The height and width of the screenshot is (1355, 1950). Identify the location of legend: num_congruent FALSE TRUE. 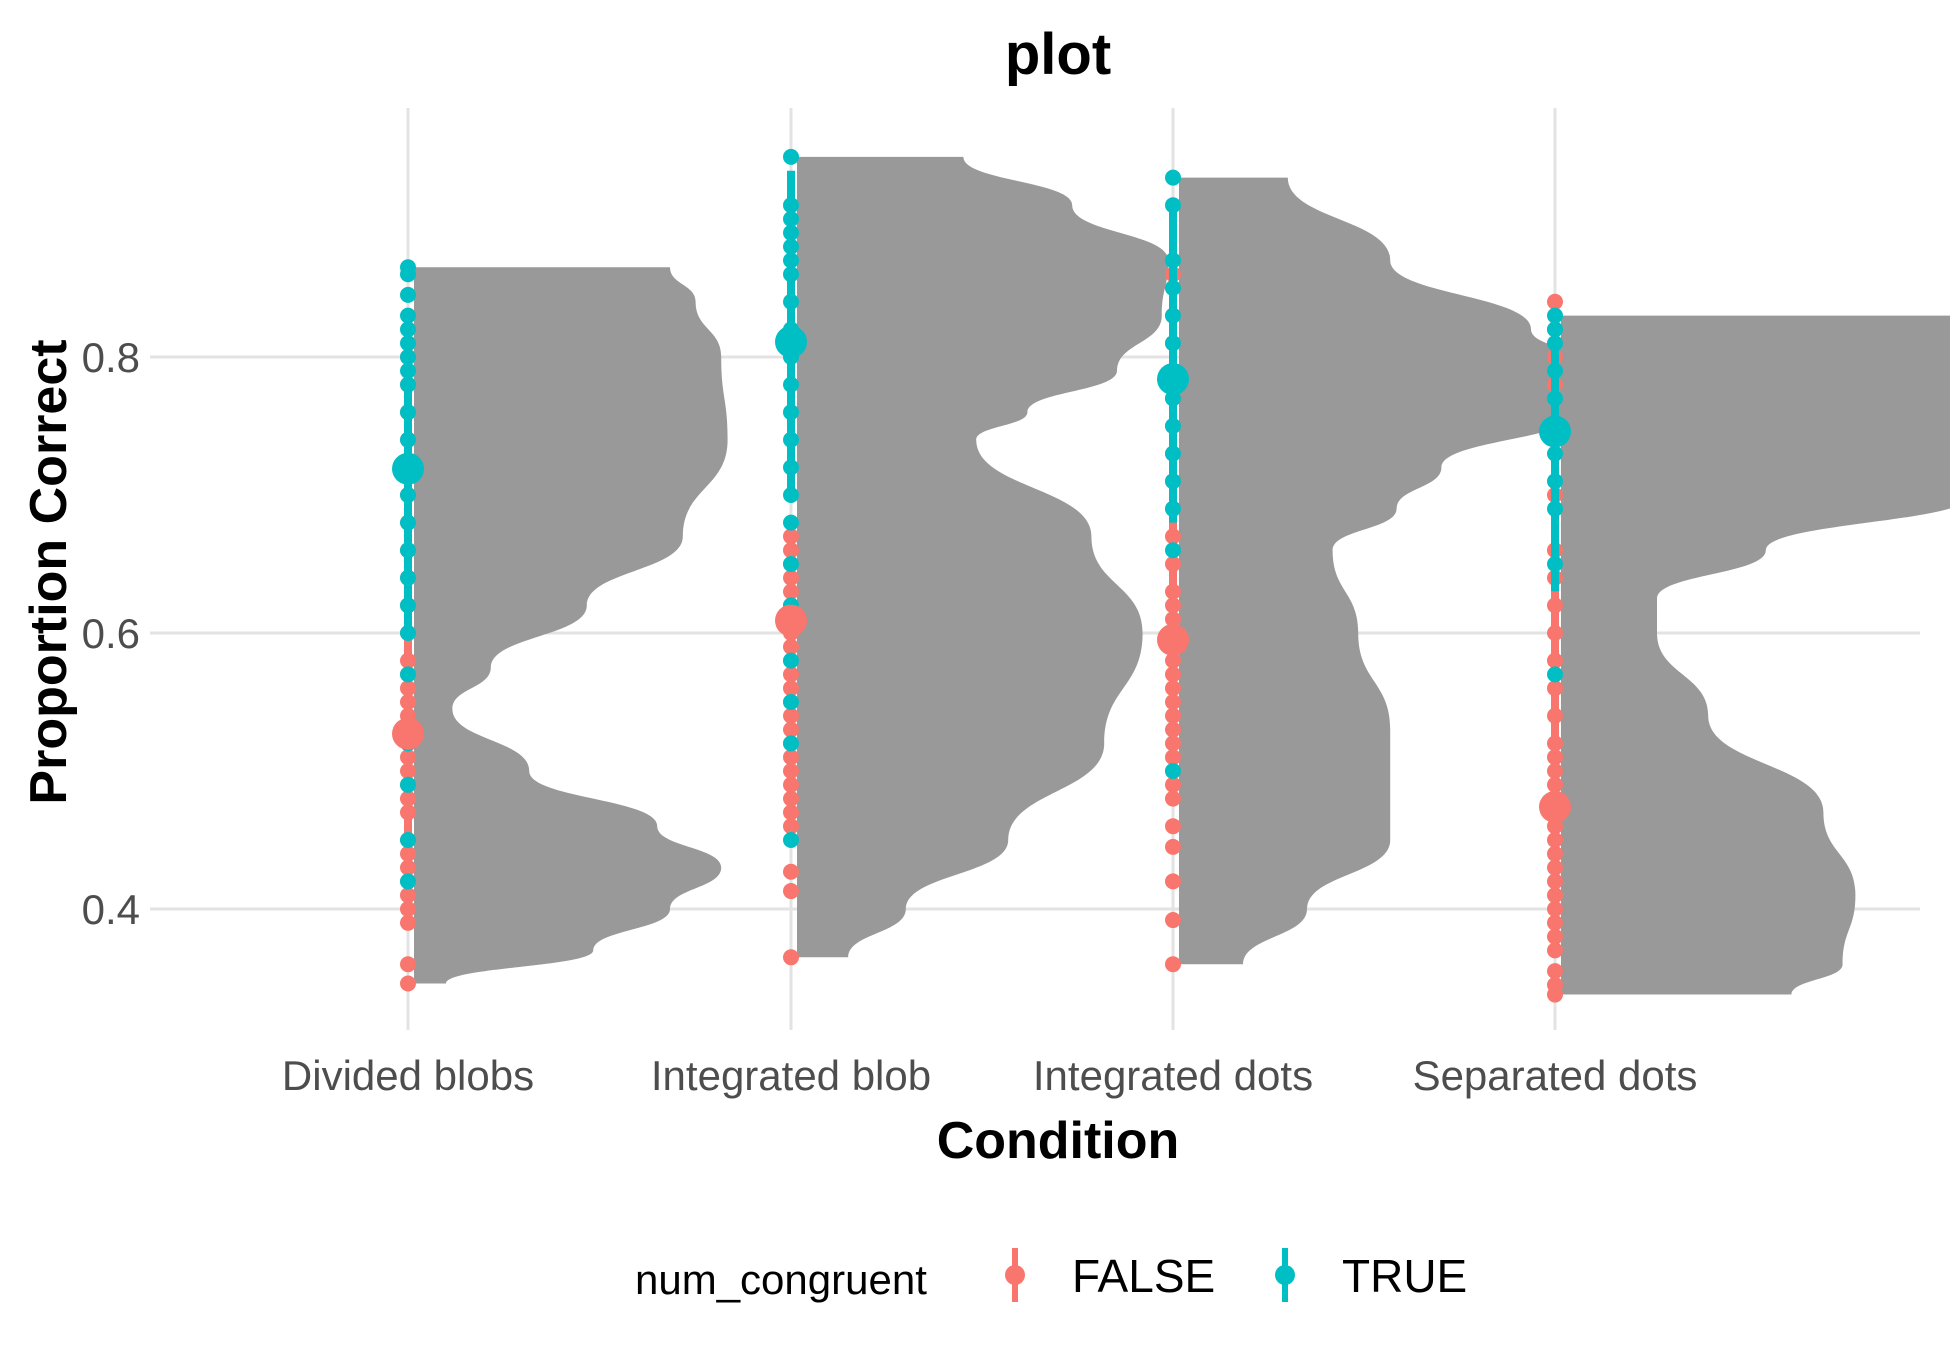
(1051, 1275).